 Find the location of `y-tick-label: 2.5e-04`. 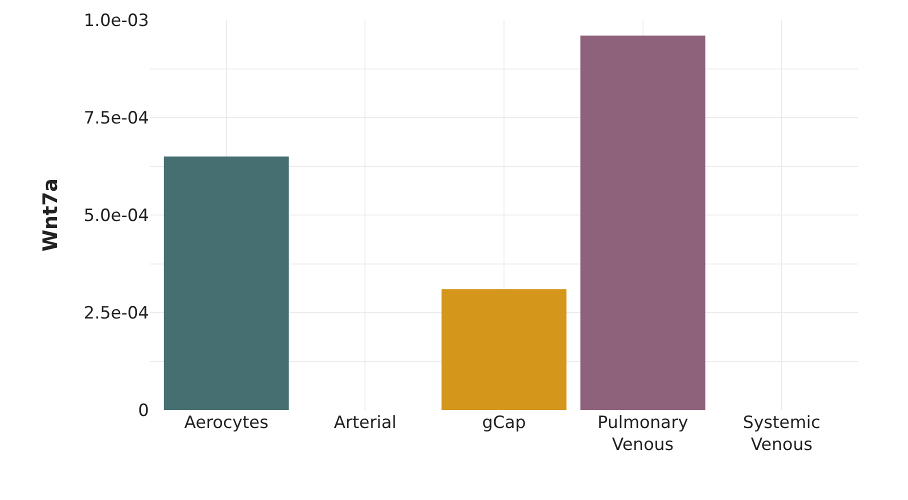

y-tick-label: 2.5e-04 is located at coordinates (116, 313).